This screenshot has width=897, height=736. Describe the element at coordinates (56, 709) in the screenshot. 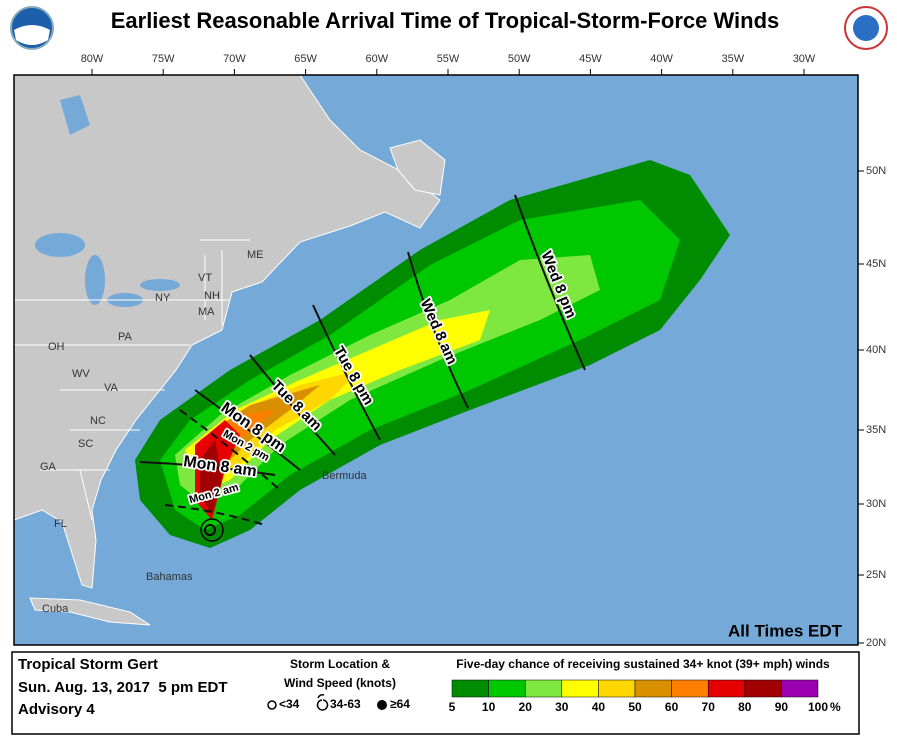

I see `advisory-number: Advisory 4` at that location.